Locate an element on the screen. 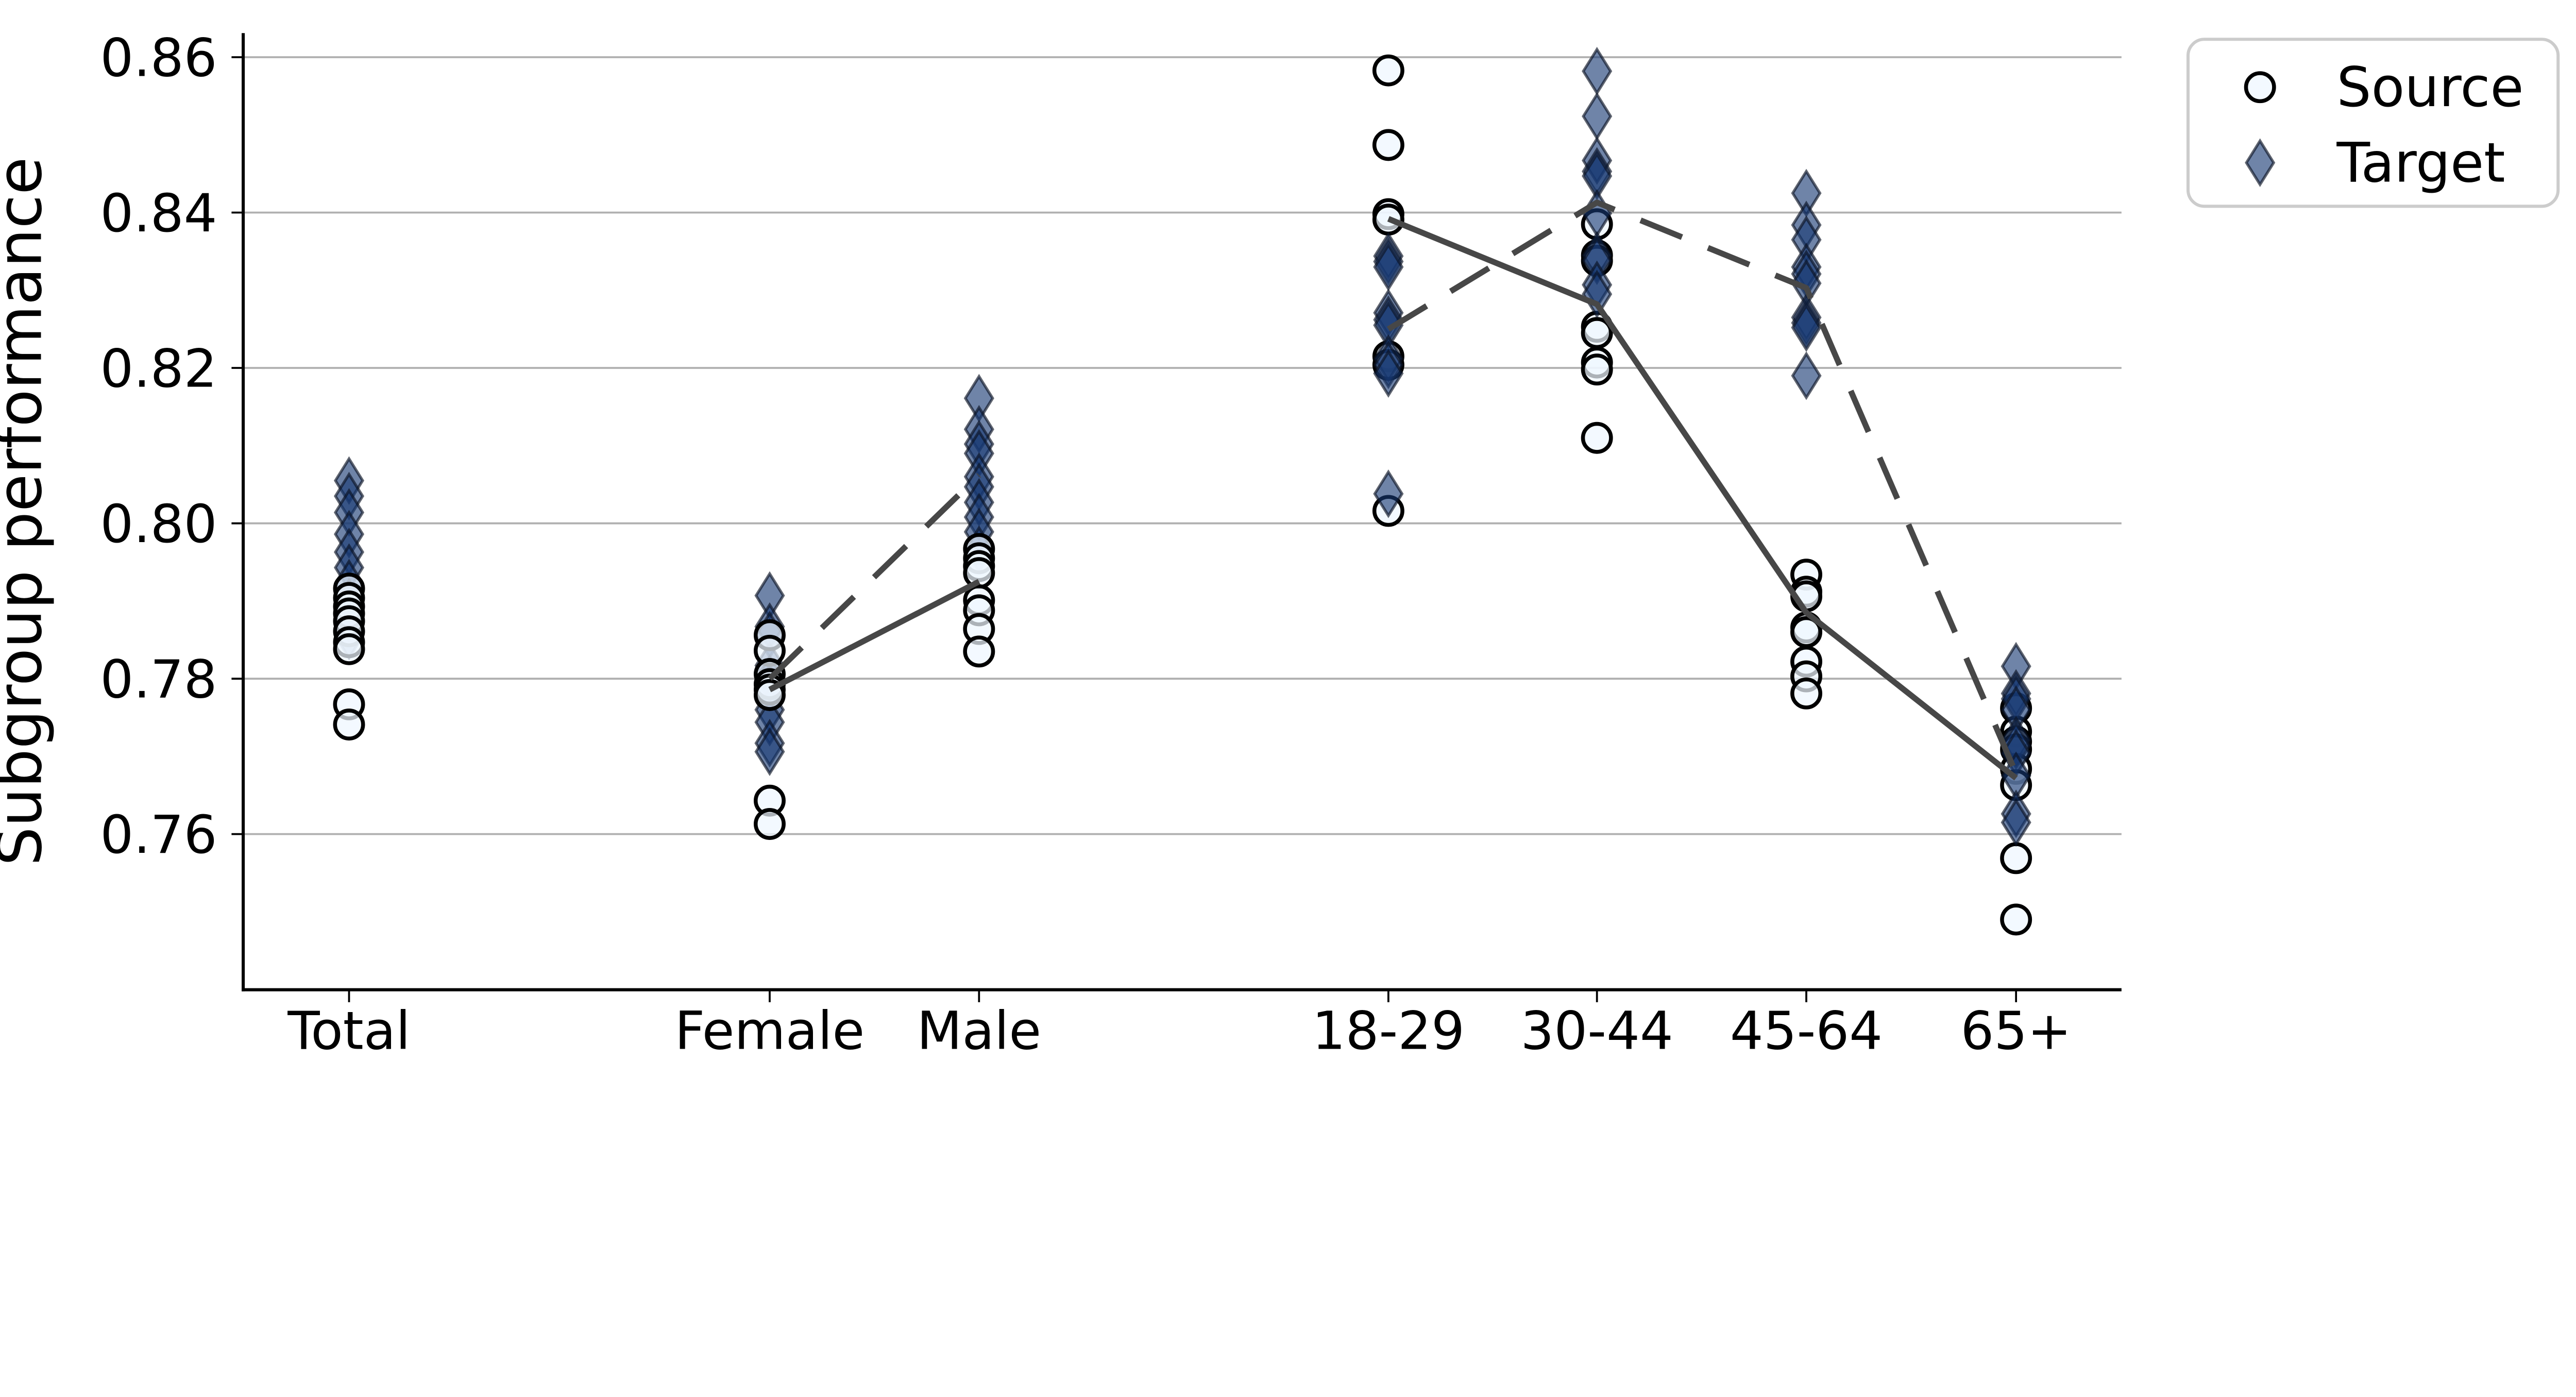 This screenshot has width=2576, height=1397. x-tick-label: Female is located at coordinates (770, 1027).